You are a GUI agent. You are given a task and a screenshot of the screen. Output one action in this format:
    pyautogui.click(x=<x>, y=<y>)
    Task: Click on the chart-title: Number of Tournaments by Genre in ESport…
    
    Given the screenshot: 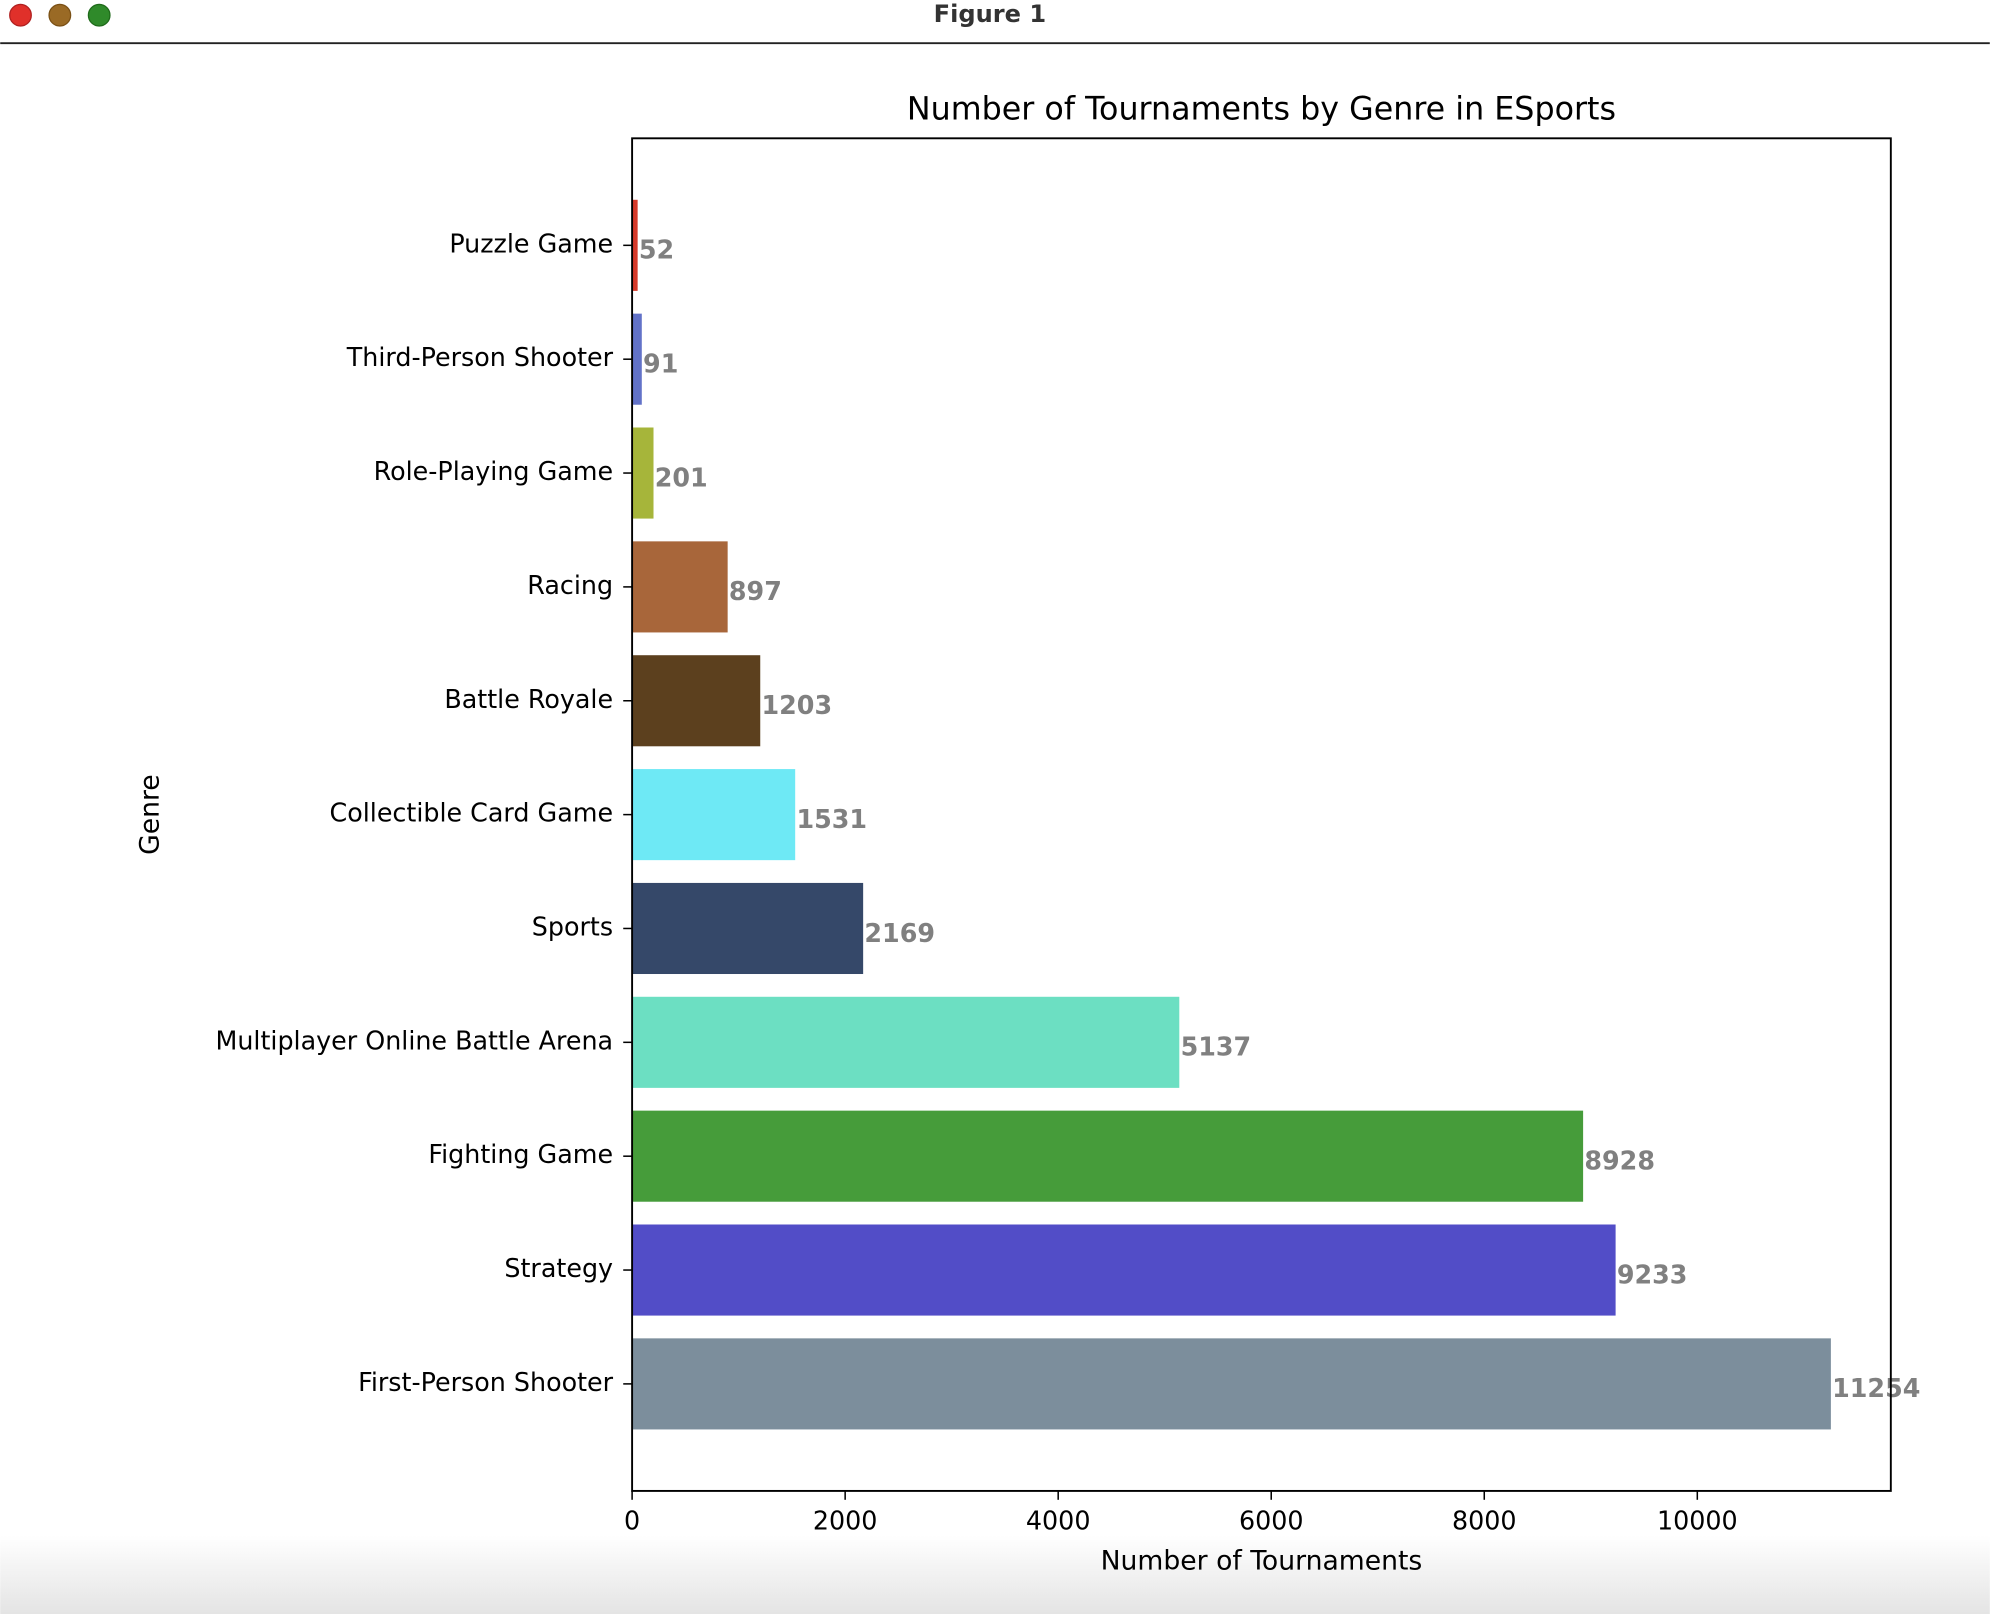 What is the action you would take?
    pyautogui.click(x=1261, y=109)
    